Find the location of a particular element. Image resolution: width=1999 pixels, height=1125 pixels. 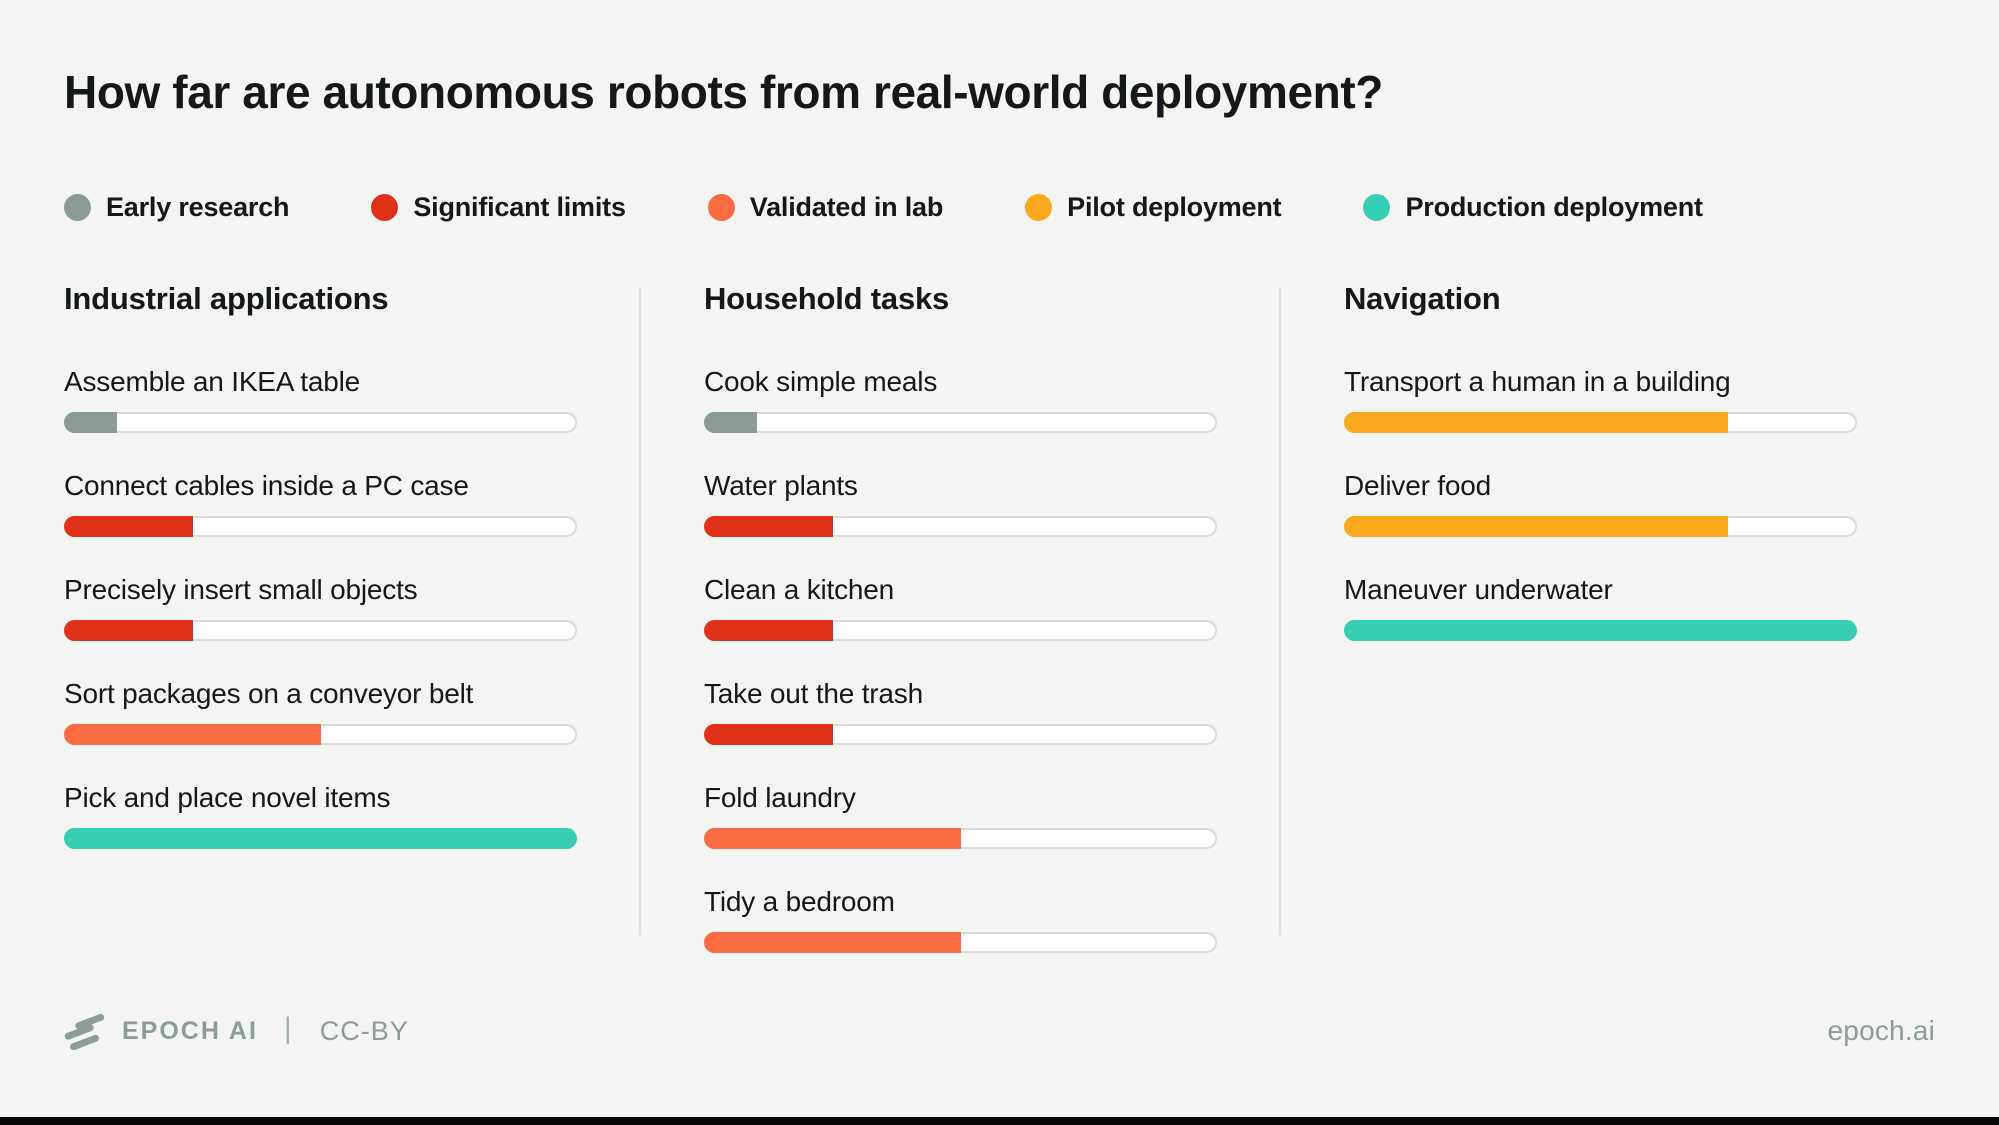

task-row: Pick and place novel items is located at coordinates (320, 815).